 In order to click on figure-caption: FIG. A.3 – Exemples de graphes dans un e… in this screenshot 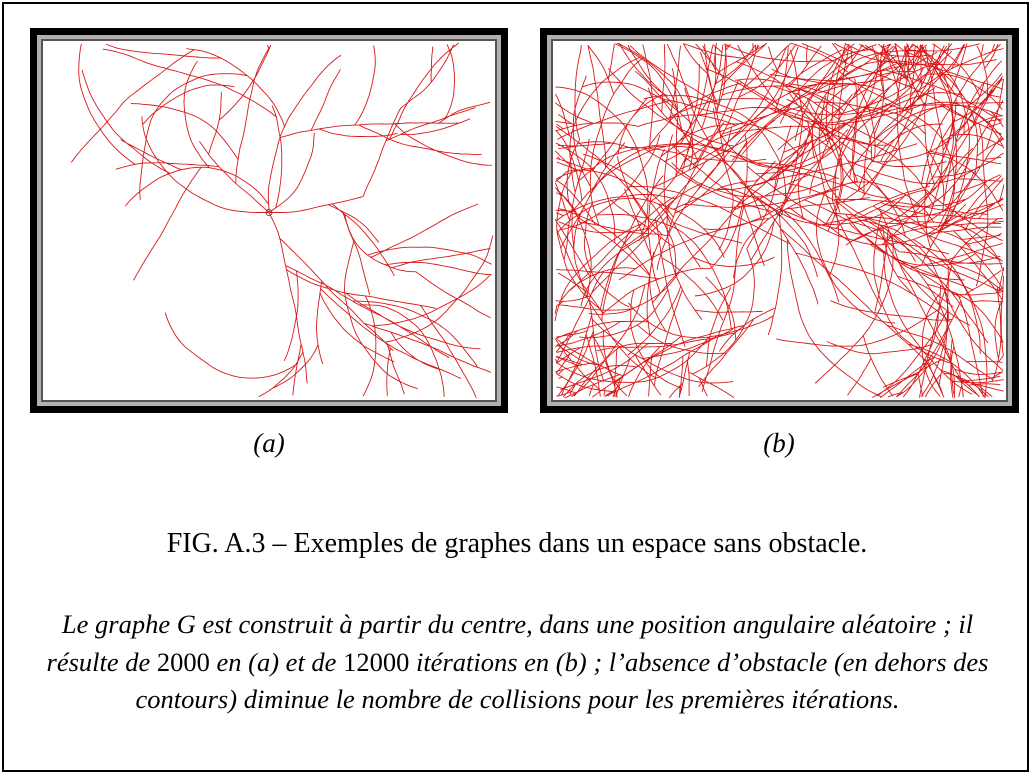, I will do `click(517, 543)`.